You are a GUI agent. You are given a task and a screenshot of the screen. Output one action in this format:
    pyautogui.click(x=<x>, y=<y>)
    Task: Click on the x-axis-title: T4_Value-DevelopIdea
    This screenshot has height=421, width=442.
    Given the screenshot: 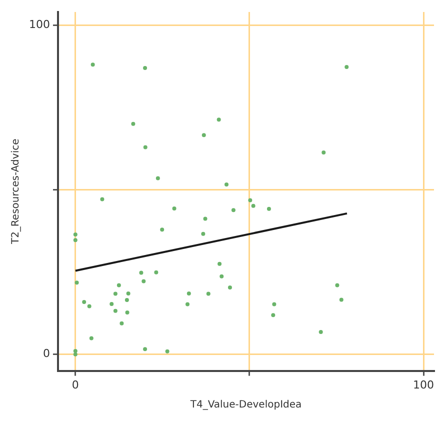 What is the action you would take?
    pyautogui.click(x=245, y=405)
    